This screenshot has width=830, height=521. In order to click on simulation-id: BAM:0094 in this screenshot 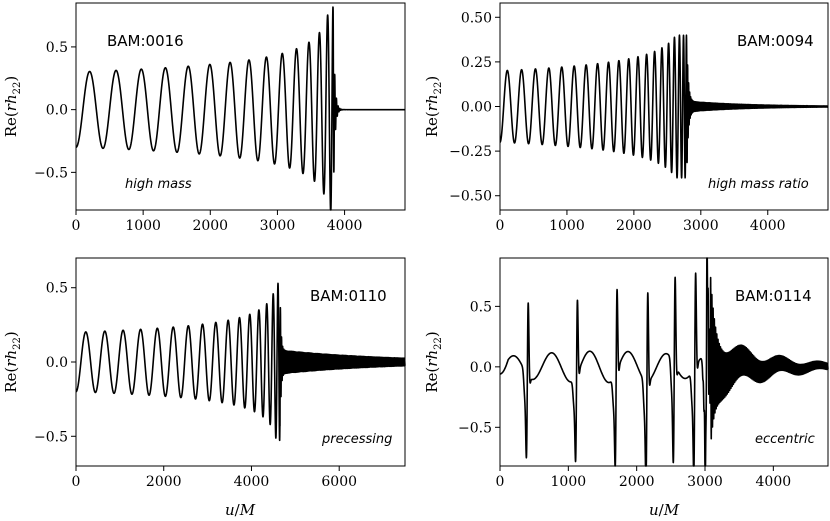, I will do `click(775, 41)`.